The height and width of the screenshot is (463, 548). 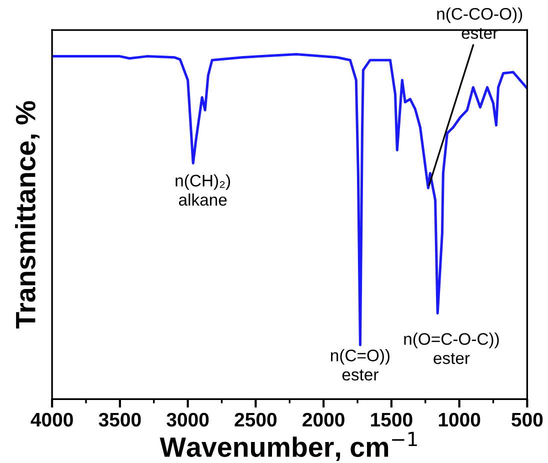 What do you see at coordinates (187, 419) in the screenshot?
I see `x-tick-label: 3000` at bounding box center [187, 419].